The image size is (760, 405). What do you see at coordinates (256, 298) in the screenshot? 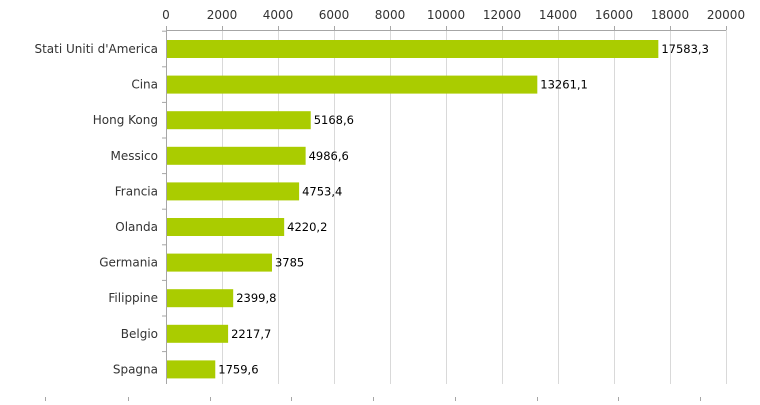
I see `data-label: 2399,8` at bounding box center [256, 298].